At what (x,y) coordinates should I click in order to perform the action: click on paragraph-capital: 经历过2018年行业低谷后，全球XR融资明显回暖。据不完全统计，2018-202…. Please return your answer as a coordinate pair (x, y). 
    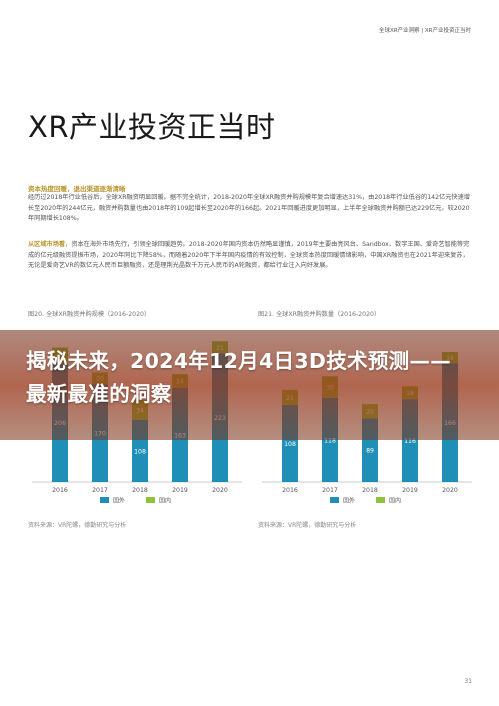
    Looking at the image, I should click on (249, 208).